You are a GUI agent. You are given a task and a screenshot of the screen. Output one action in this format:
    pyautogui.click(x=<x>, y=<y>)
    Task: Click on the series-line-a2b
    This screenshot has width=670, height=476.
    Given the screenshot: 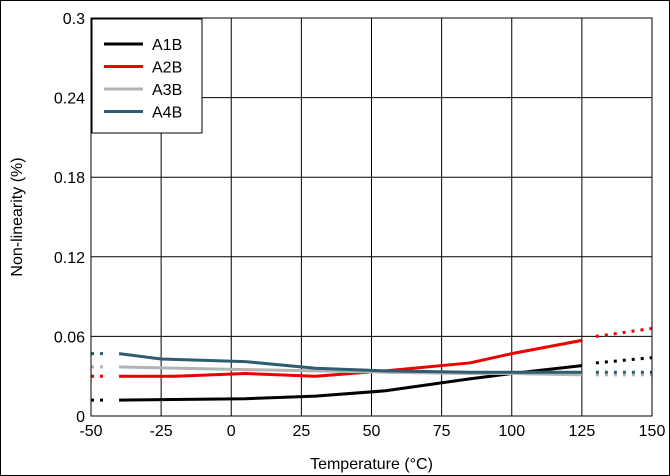 What is the action you would take?
    pyautogui.click(x=351, y=358)
    